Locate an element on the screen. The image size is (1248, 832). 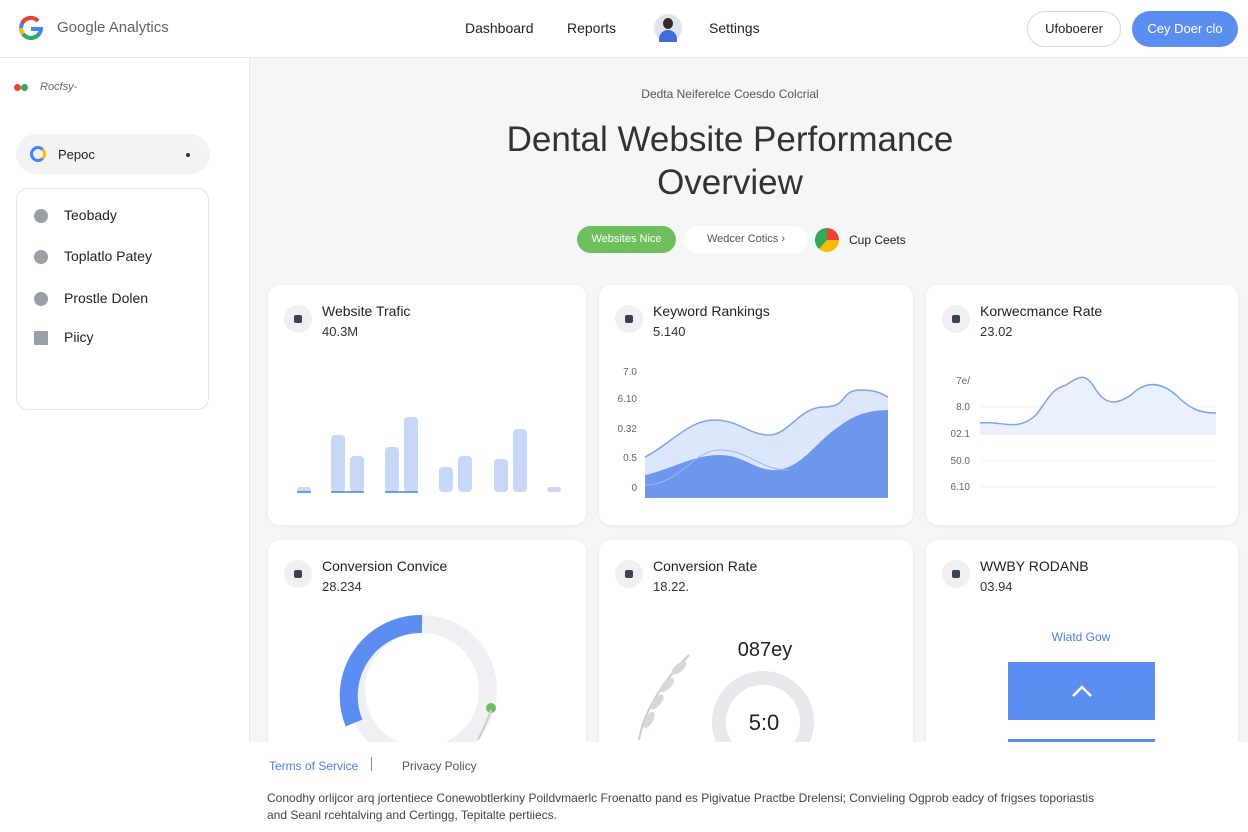
axis-label: 0.5 is located at coordinates (630, 458).